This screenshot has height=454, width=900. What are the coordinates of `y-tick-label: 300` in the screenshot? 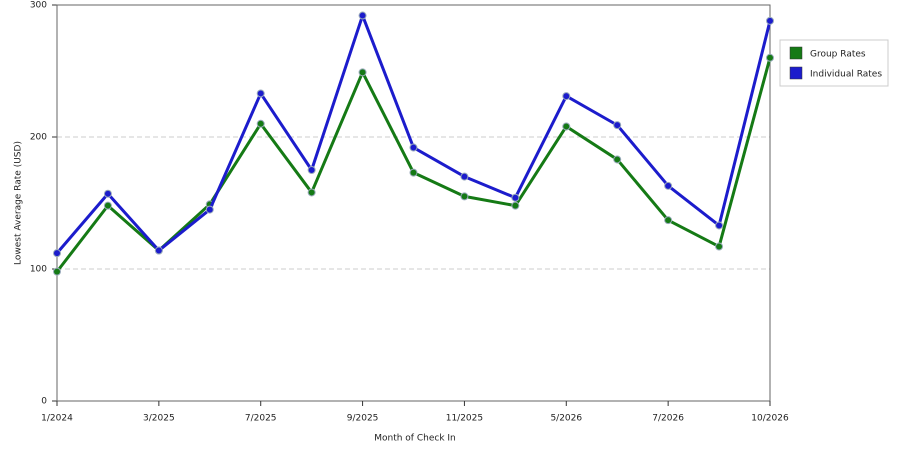 It's located at (38, 6).